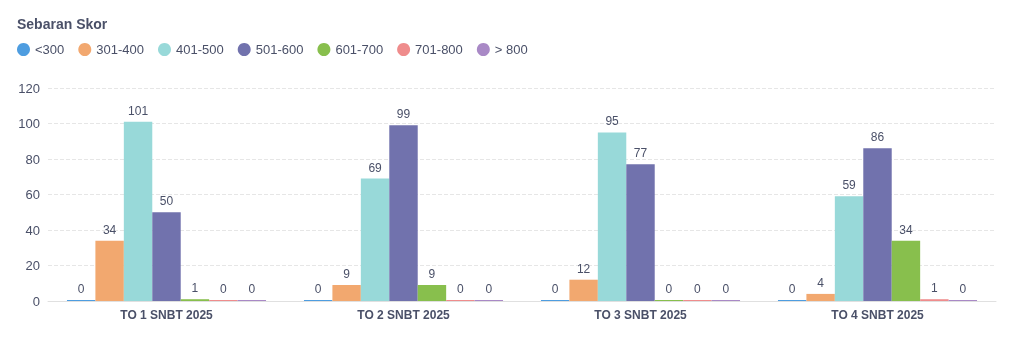 This screenshot has height=339, width=1010. What do you see at coordinates (877, 137) in the screenshot?
I see `data-label: 86` at bounding box center [877, 137].